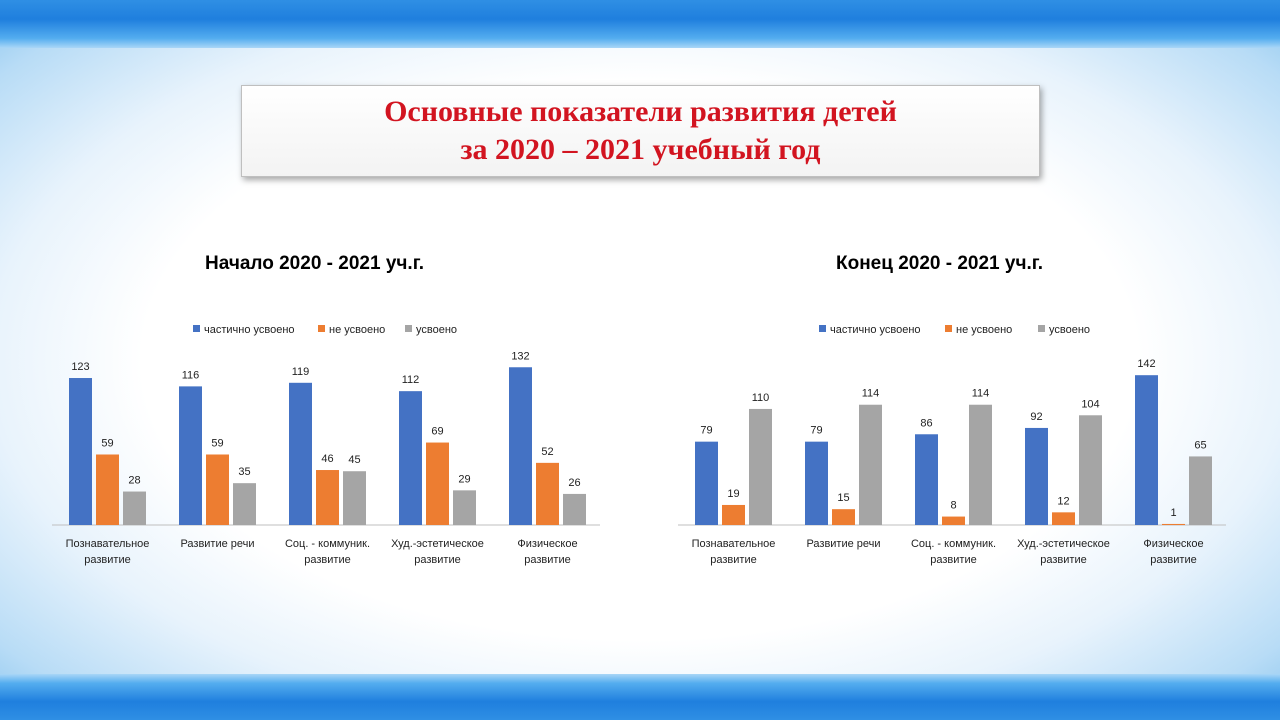 The width and height of the screenshot is (1280, 720). What do you see at coordinates (843, 498) in the screenshot?
I see `data-label: 15` at bounding box center [843, 498].